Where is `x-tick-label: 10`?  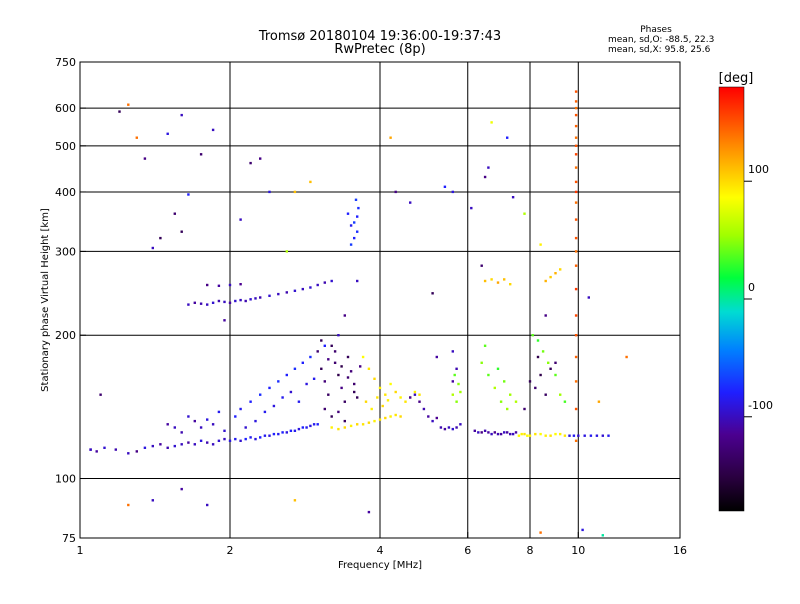 x-tick-label: 10 is located at coordinates (578, 550).